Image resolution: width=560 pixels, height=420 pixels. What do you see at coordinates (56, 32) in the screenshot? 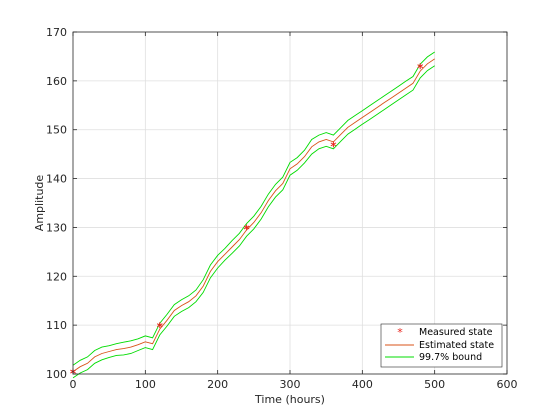
I see `y-tick-label: 170` at bounding box center [56, 32].